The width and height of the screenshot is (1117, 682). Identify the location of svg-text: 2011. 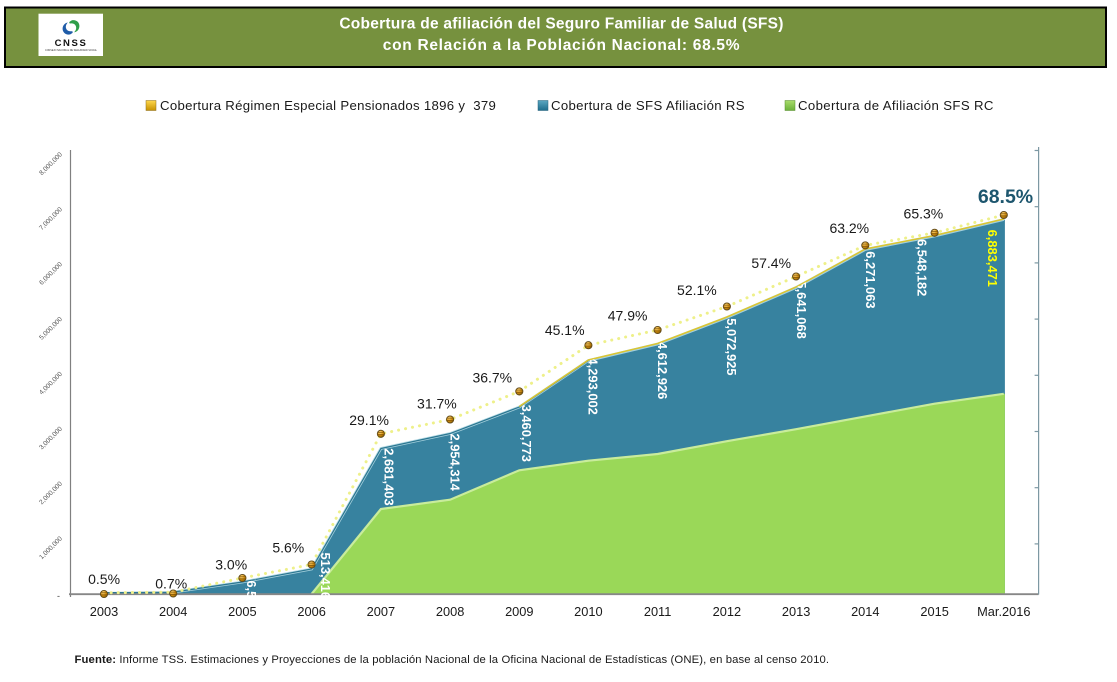
(658, 611).